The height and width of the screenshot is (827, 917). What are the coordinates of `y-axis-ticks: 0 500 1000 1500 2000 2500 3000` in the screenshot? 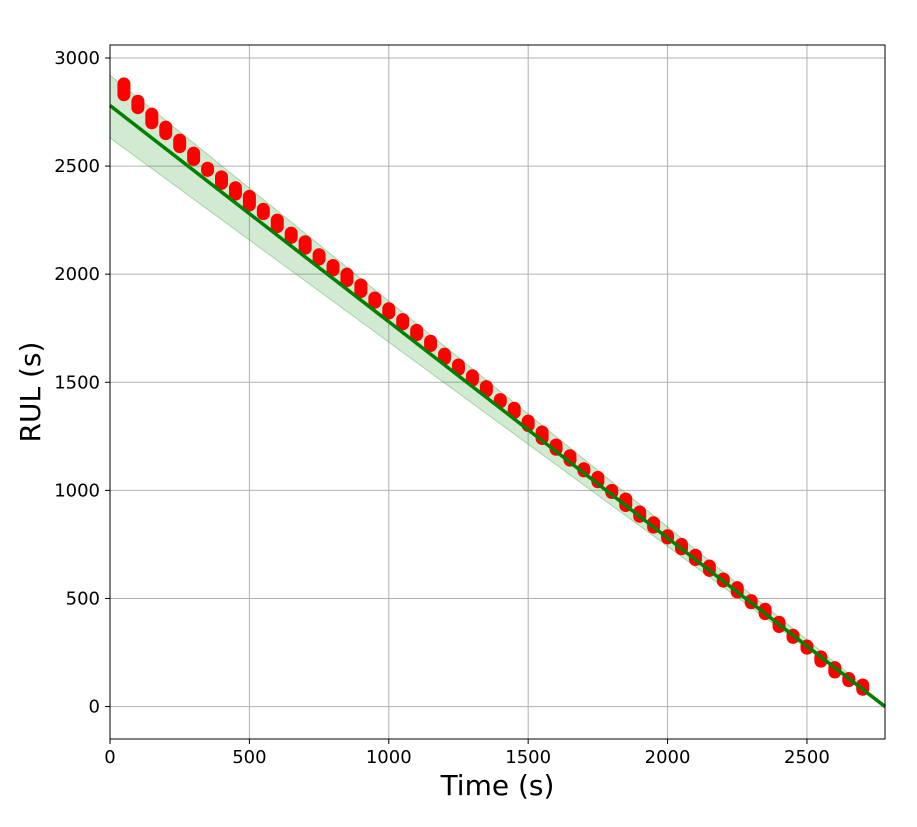 It's located at (82, 383).